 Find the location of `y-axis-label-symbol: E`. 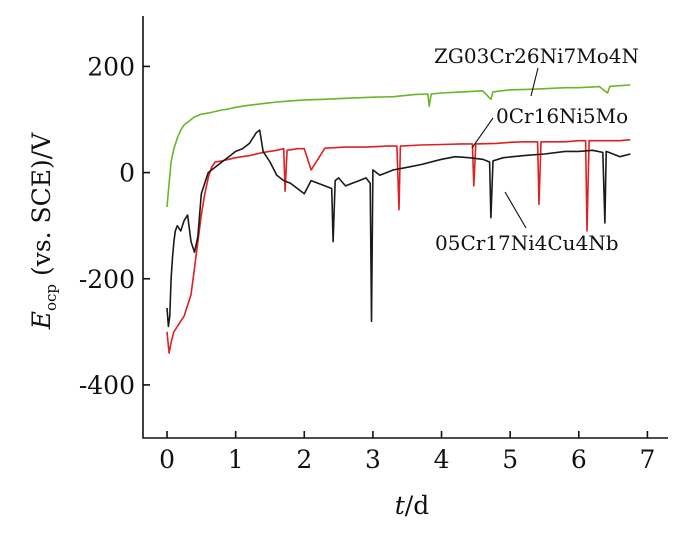

y-axis-label-symbol: E is located at coordinates (41, 320).